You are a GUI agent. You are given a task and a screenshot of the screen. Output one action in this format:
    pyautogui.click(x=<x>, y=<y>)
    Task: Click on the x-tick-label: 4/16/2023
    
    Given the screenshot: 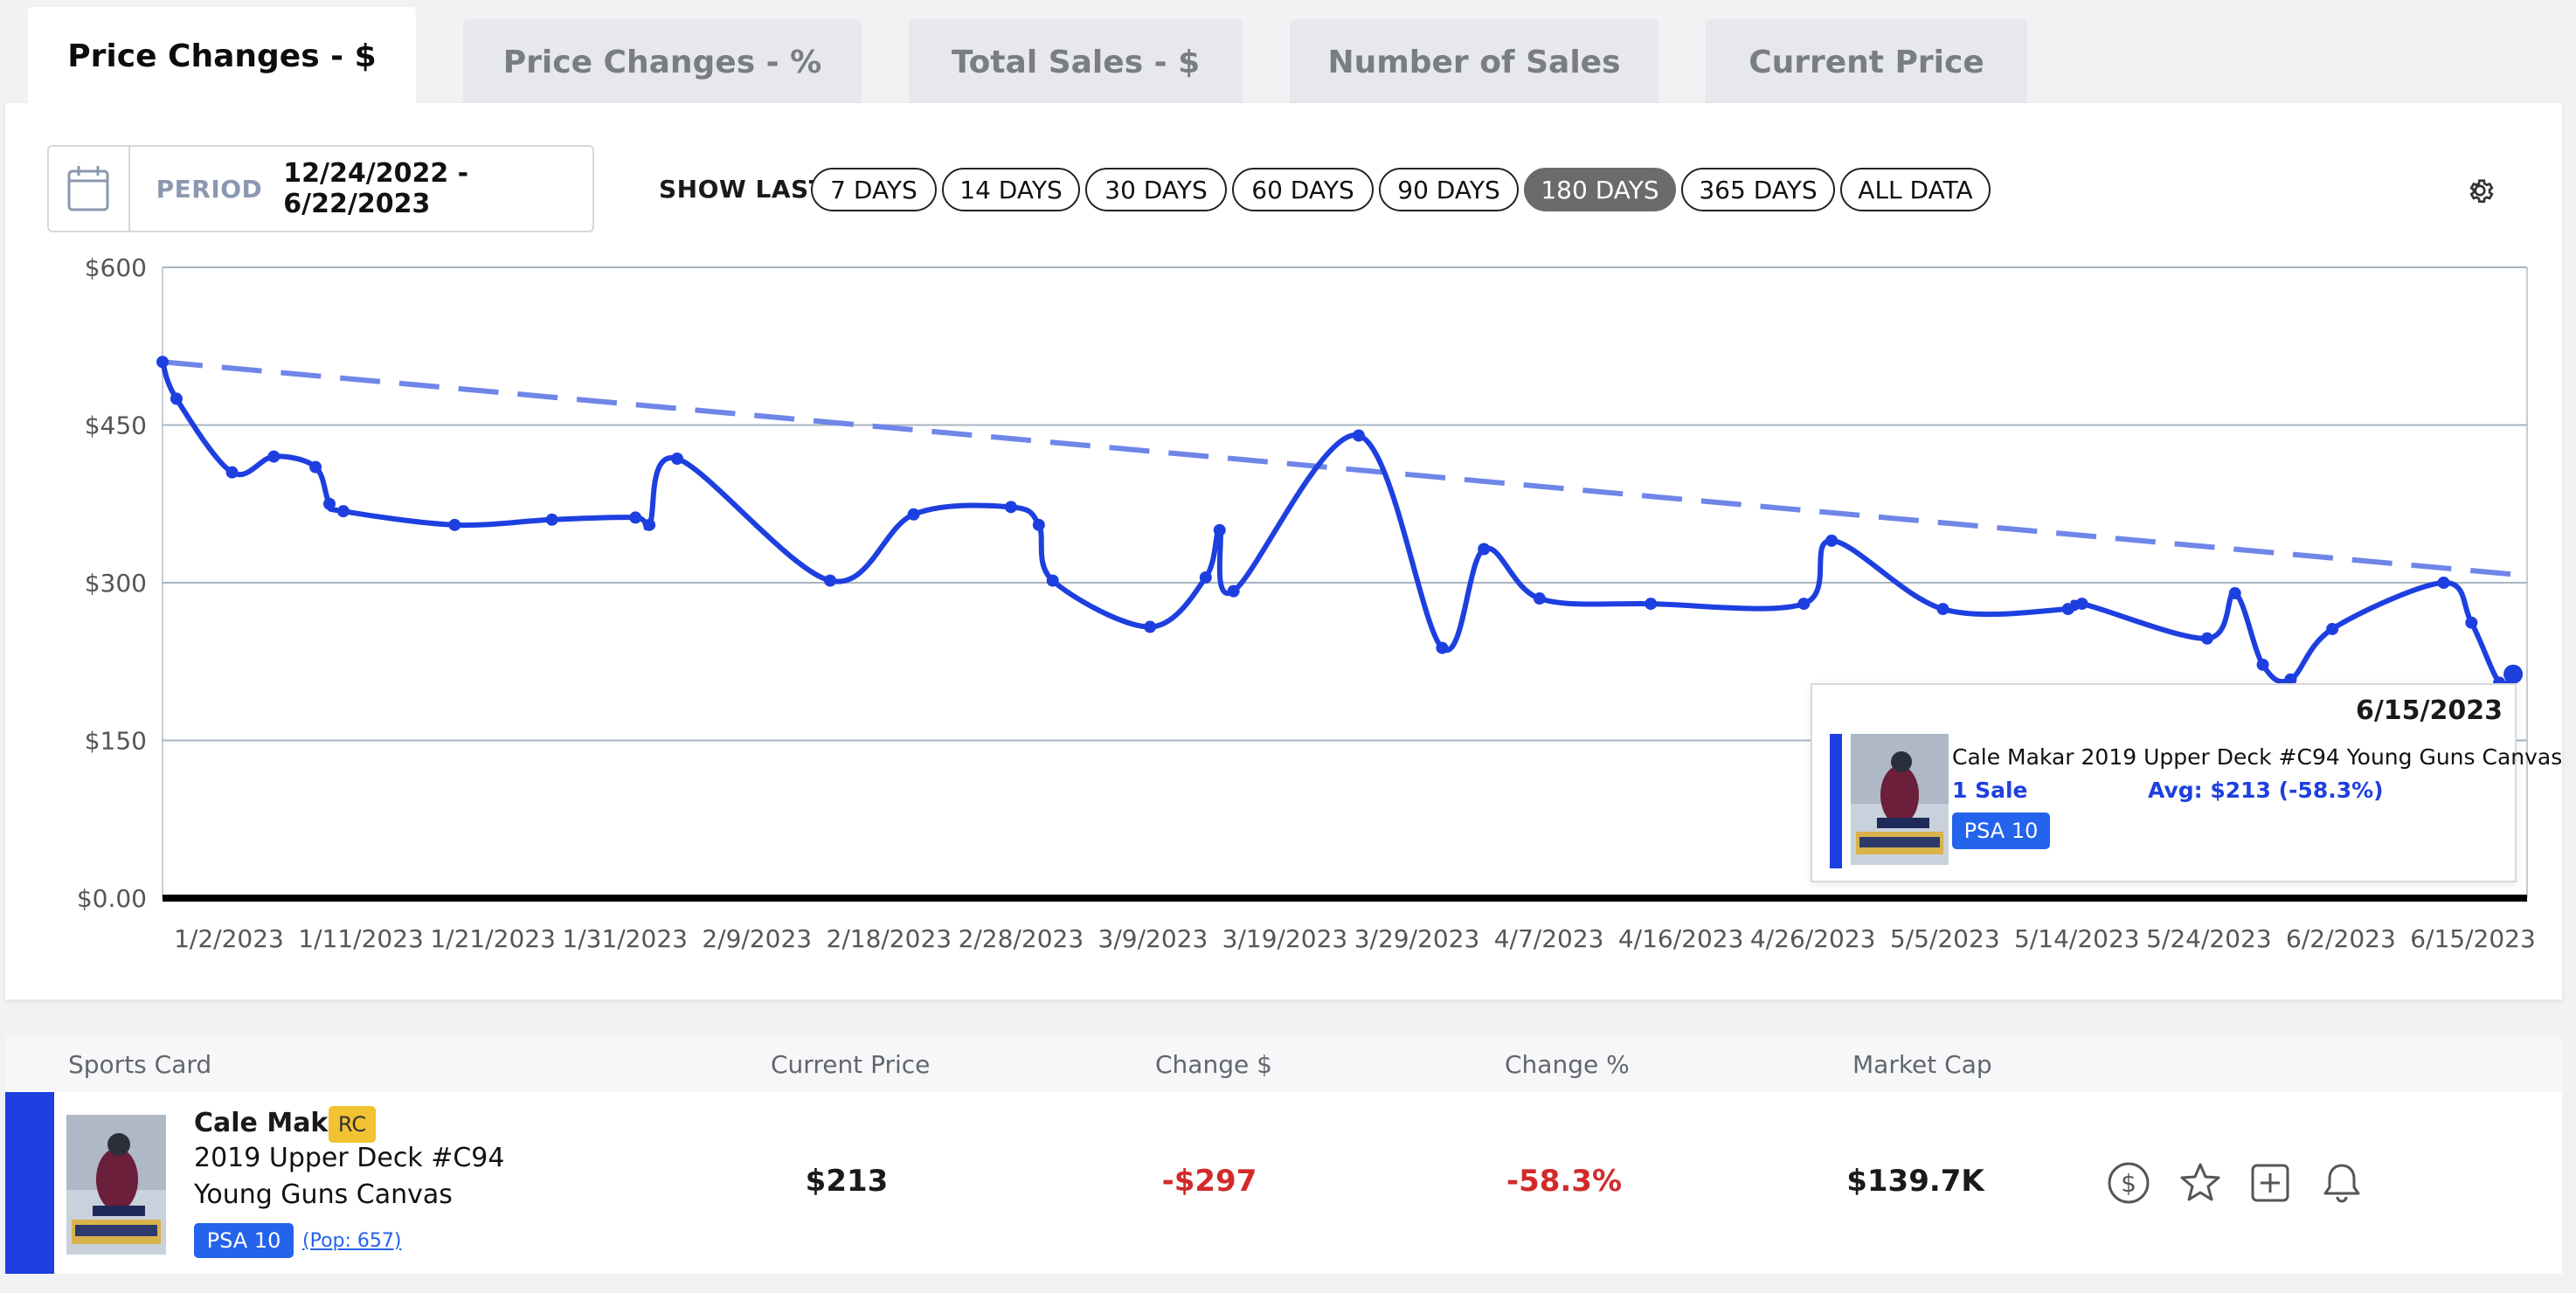 What is the action you would take?
    pyautogui.click(x=1681, y=938)
    